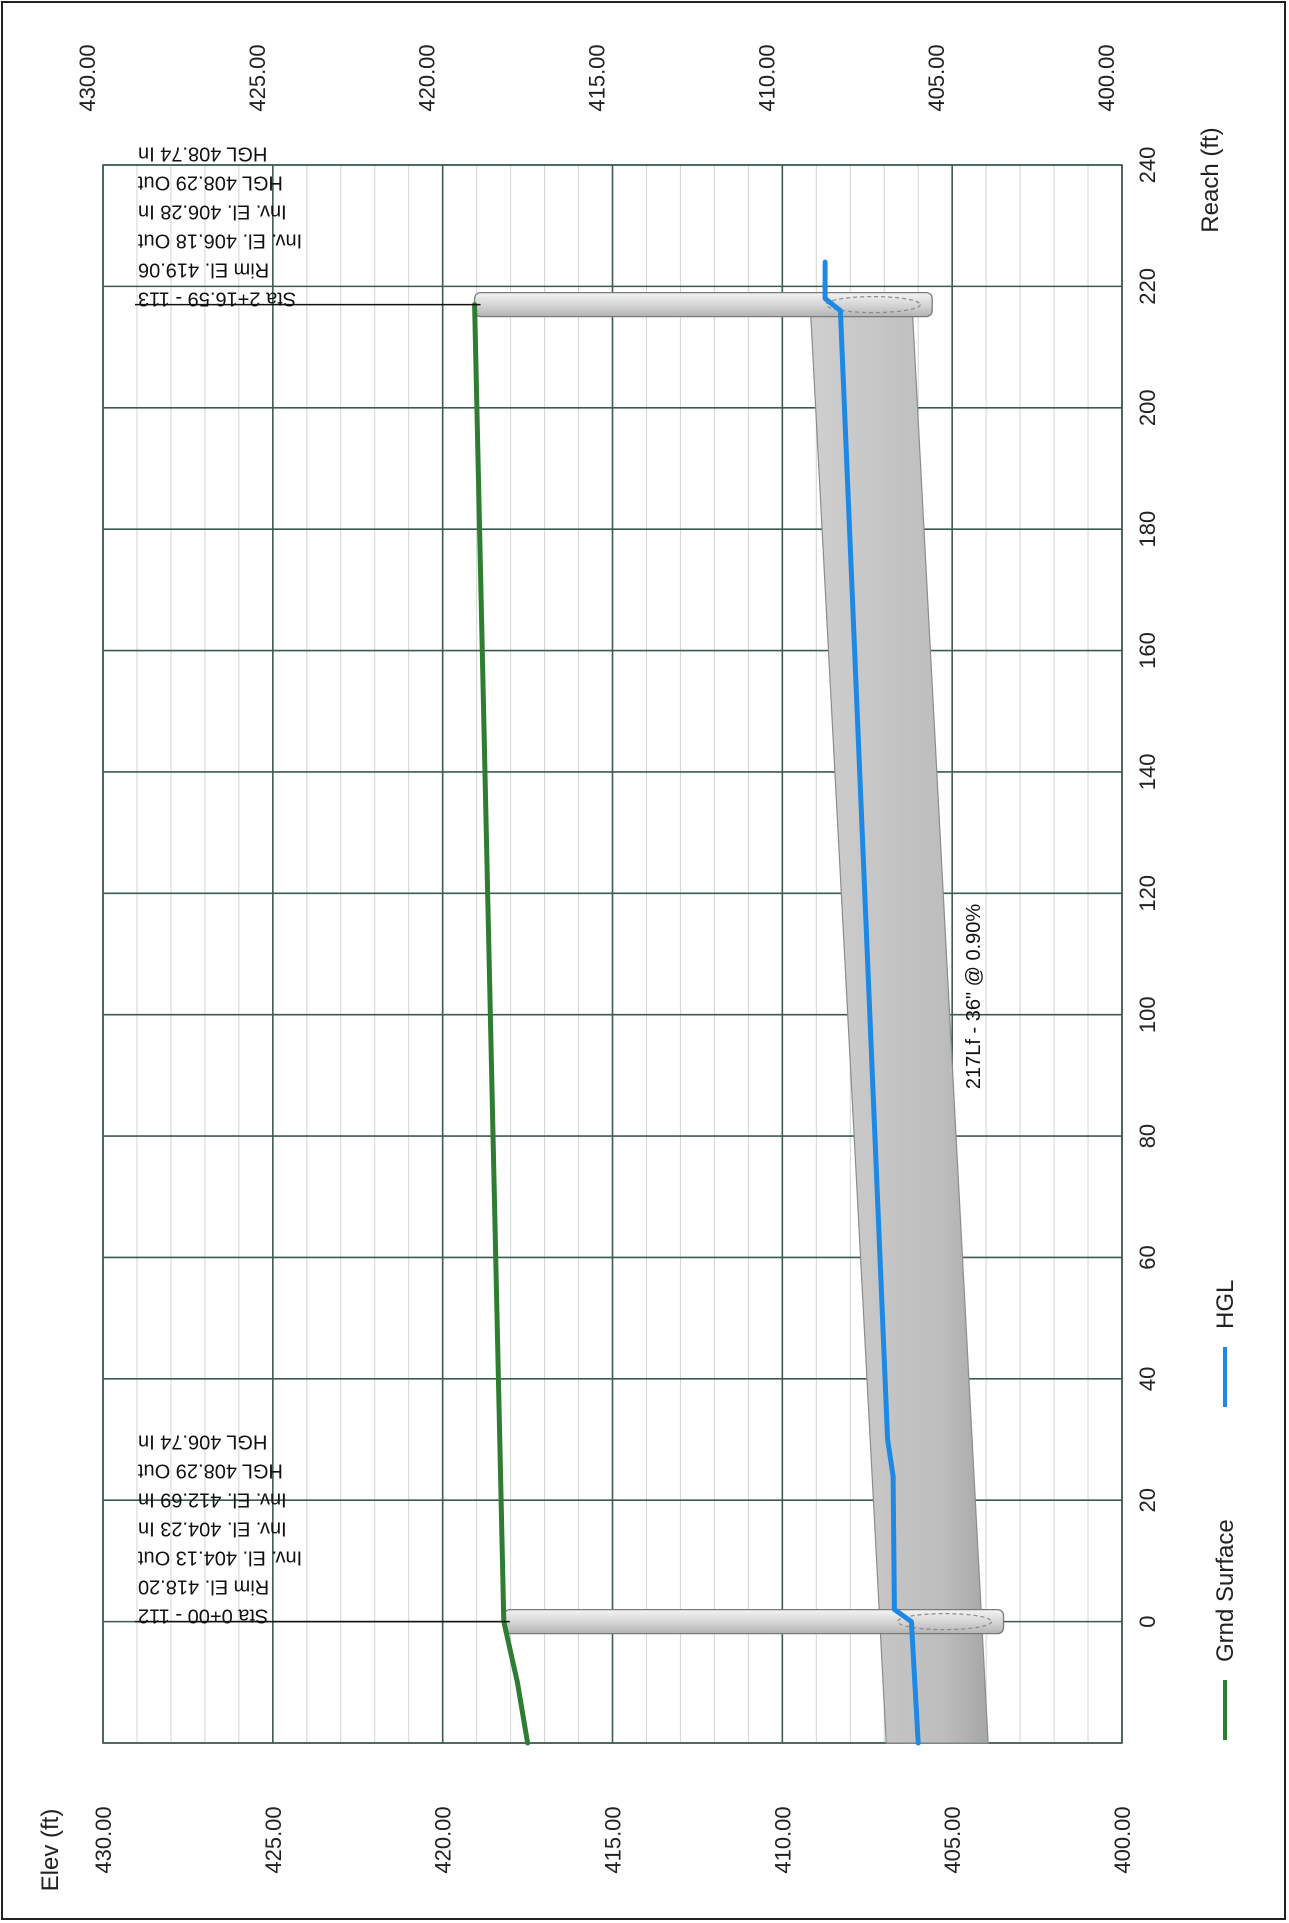 This screenshot has height=1923, width=1289. Describe the element at coordinates (1147, 1257) in the screenshot. I see `reach-tick-label: 60` at that location.